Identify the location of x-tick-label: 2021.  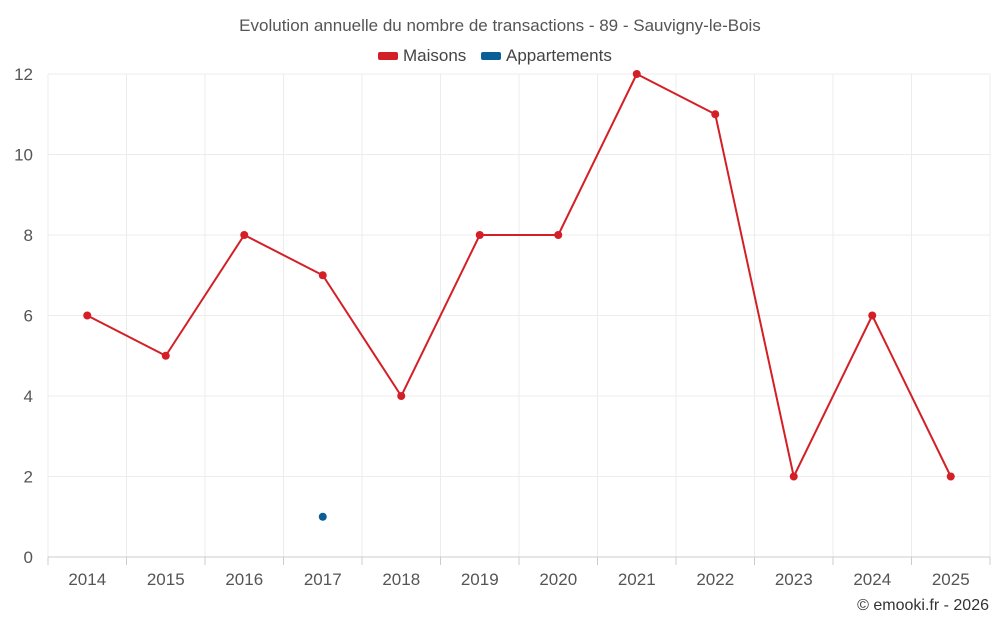
(637, 579).